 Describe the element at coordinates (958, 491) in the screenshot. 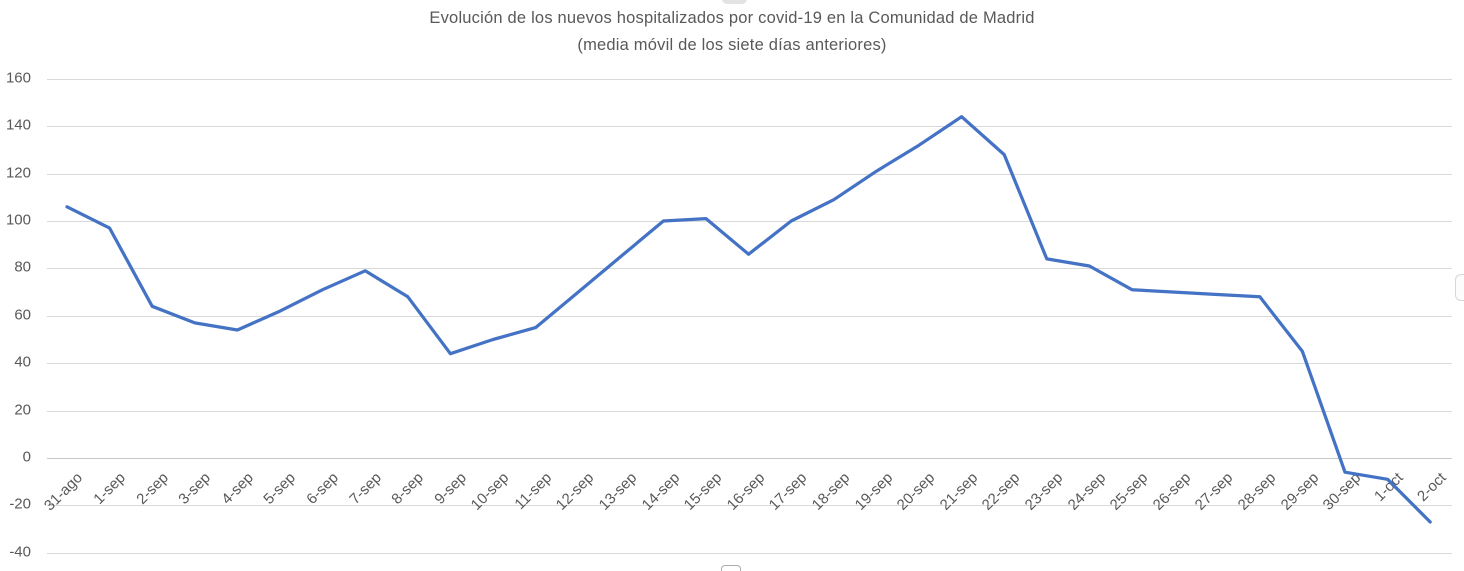

I see `x-axis-label: 21-sep` at that location.